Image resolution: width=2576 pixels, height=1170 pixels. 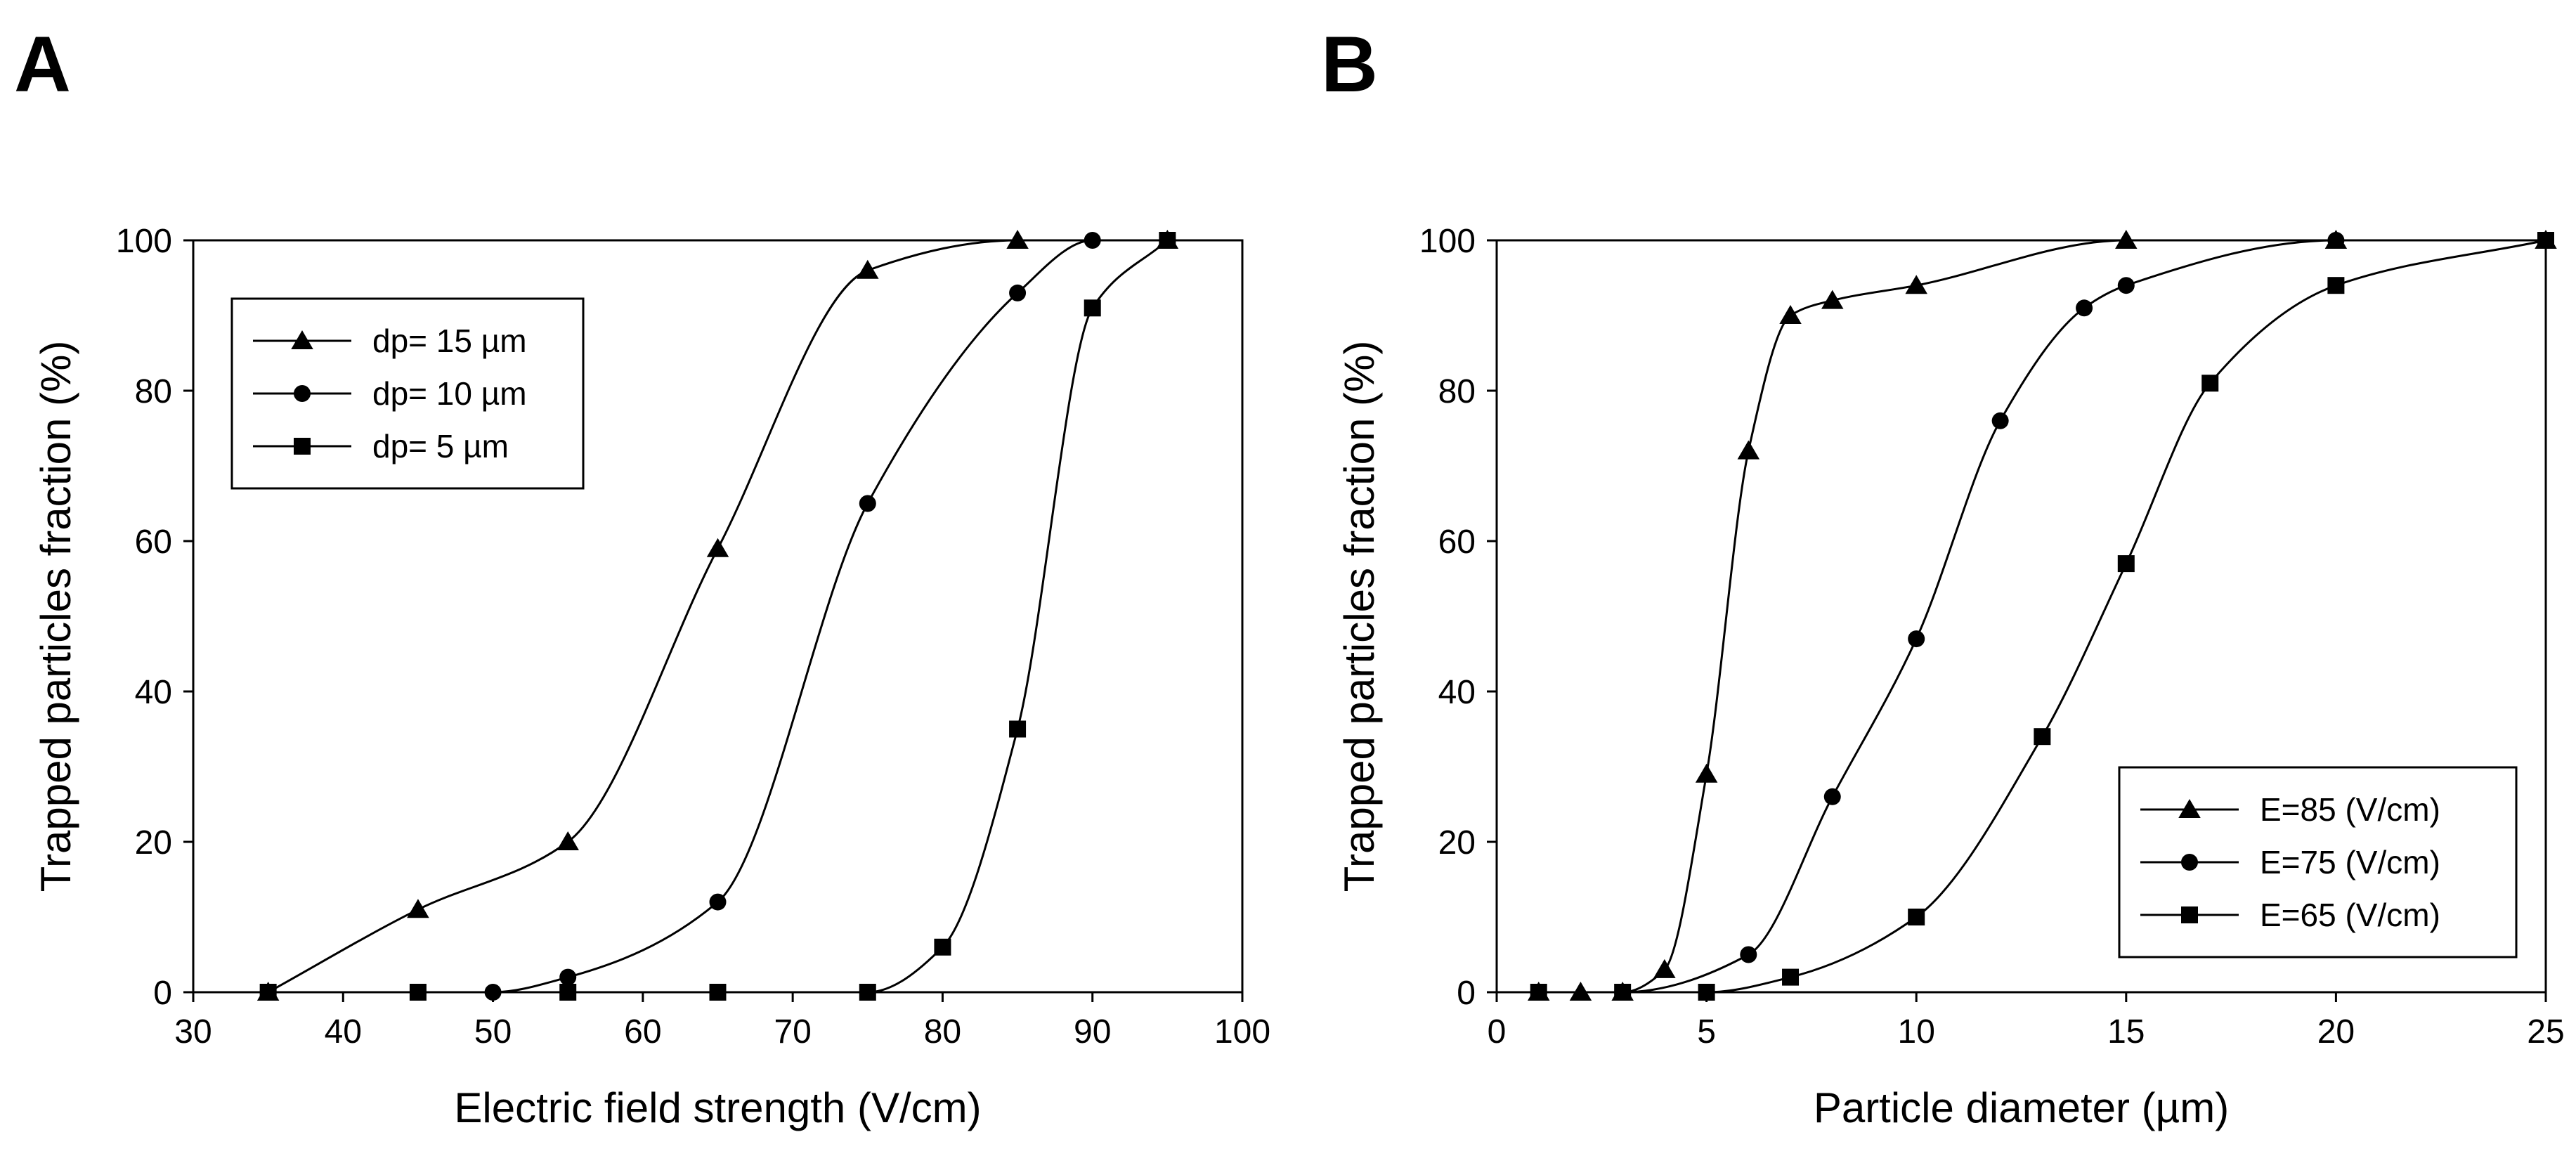 What do you see at coordinates (1092, 1032) in the screenshot?
I see `x-tick-label: 90` at bounding box center [1092, 1032].